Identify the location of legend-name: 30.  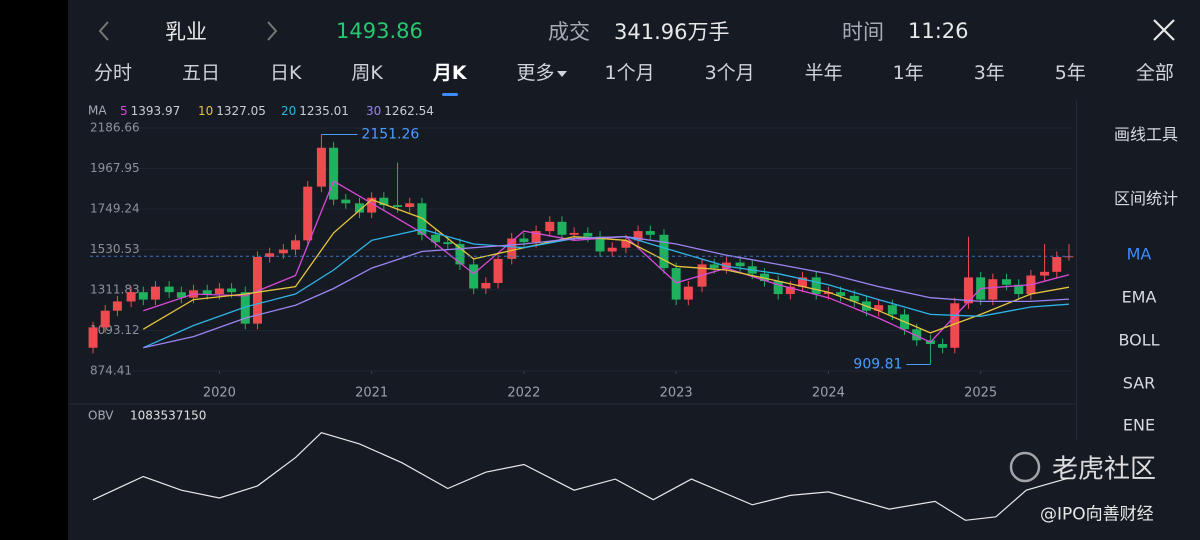
(373, 111).